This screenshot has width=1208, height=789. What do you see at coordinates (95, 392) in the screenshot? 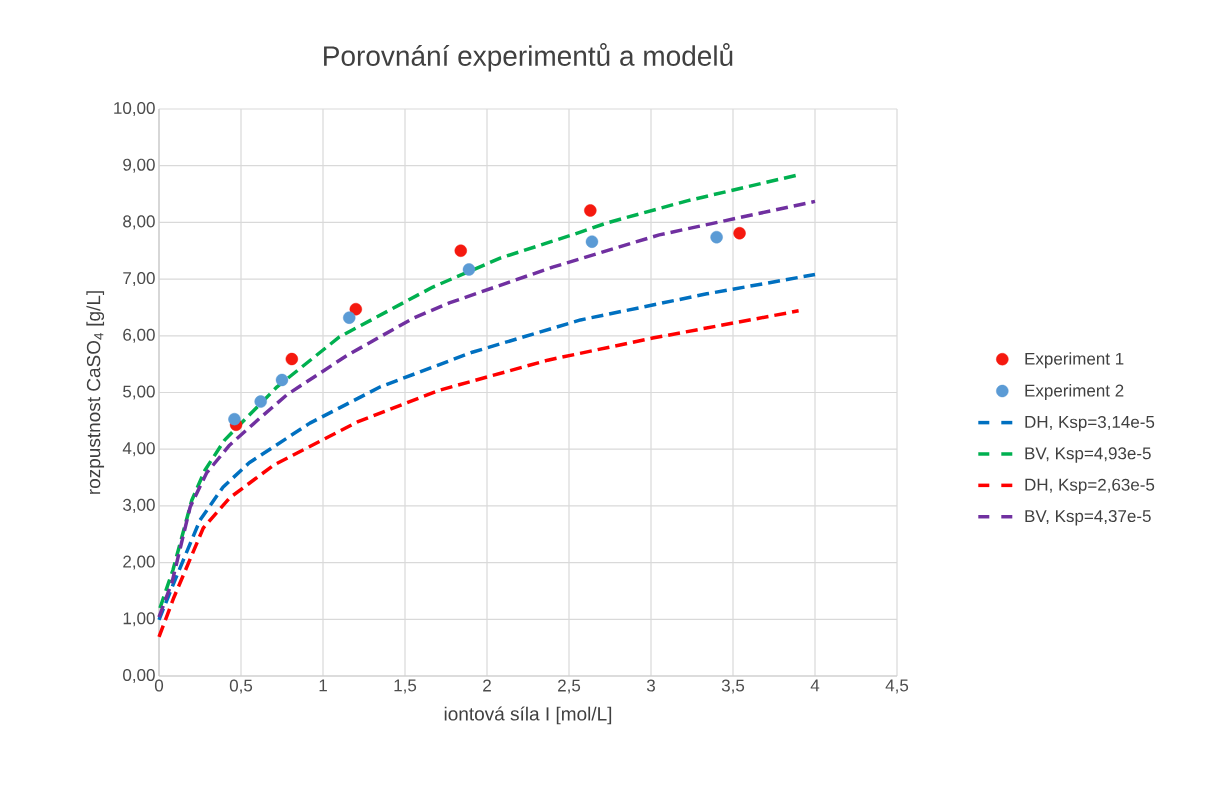
I see `y-axis-title: rozpustnost CaSO$_{4}$ [g/L]` at bounding box center [95, 392].